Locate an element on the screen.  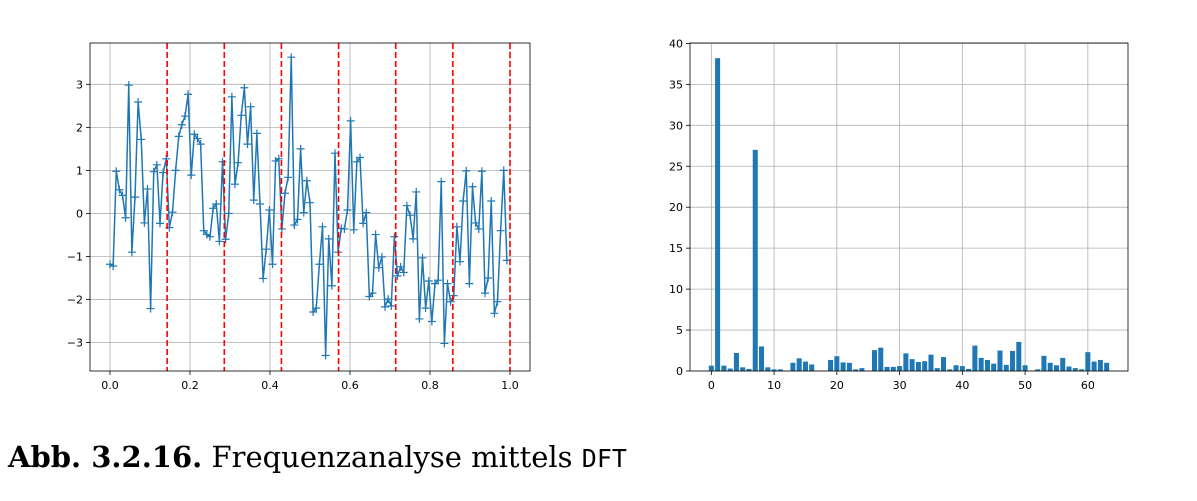
y-tick-label: −3 is located at coordinates (75, 343).